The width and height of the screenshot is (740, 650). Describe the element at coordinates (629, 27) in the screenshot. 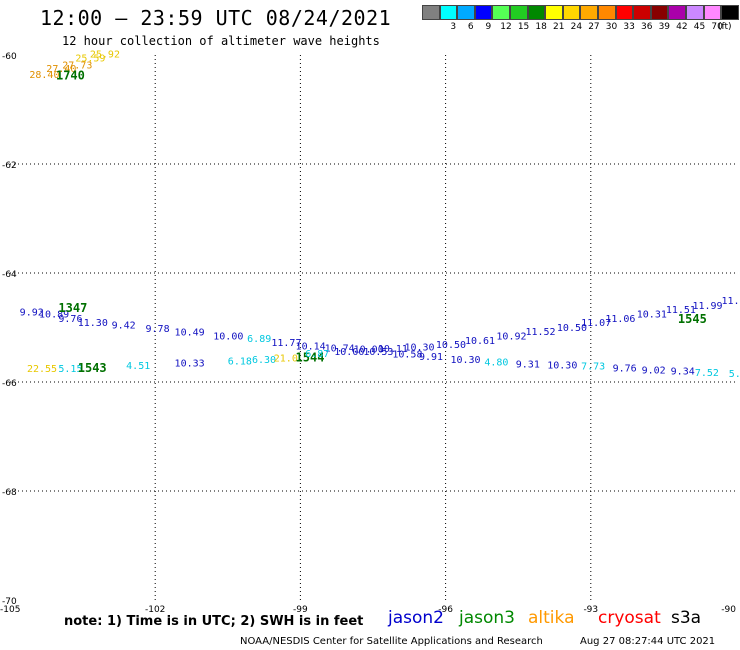

I see `legend-label: 33` at that location.